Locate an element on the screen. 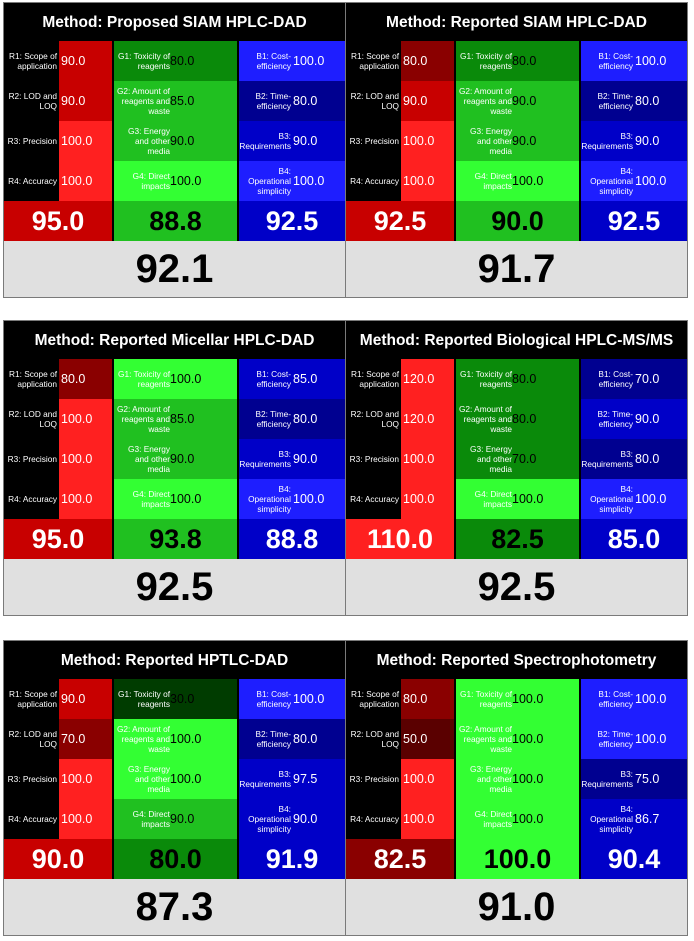 The width and height of the screenshot is (694, 941). red-score: 92.5 is located at coordinates (400, 221).